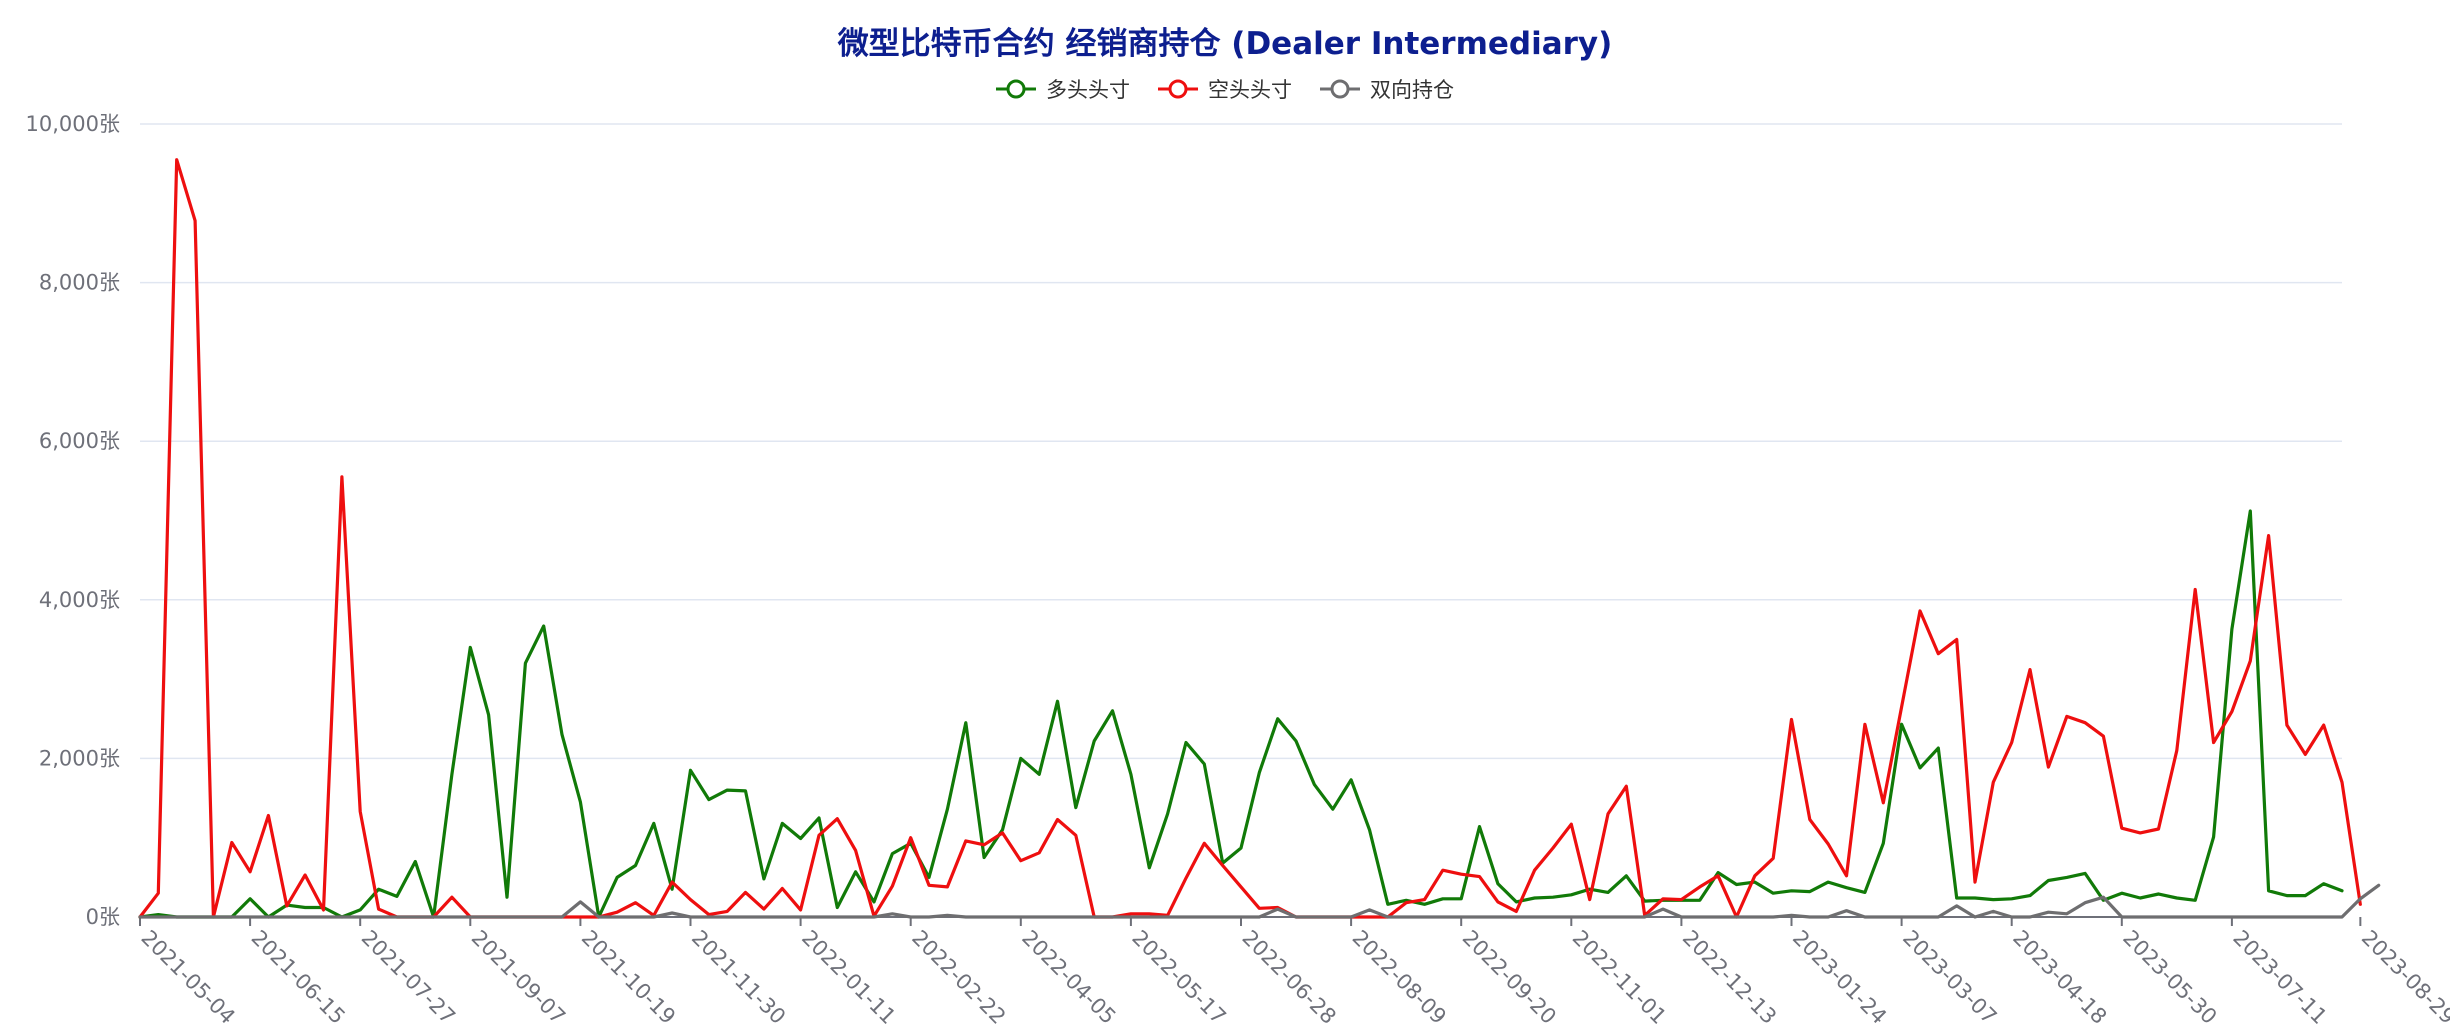  What do you see at coordinates (738, 976) in the screenshot?
I see `x-tick-label: 2021-11-30` at bounding box center [738, 976].